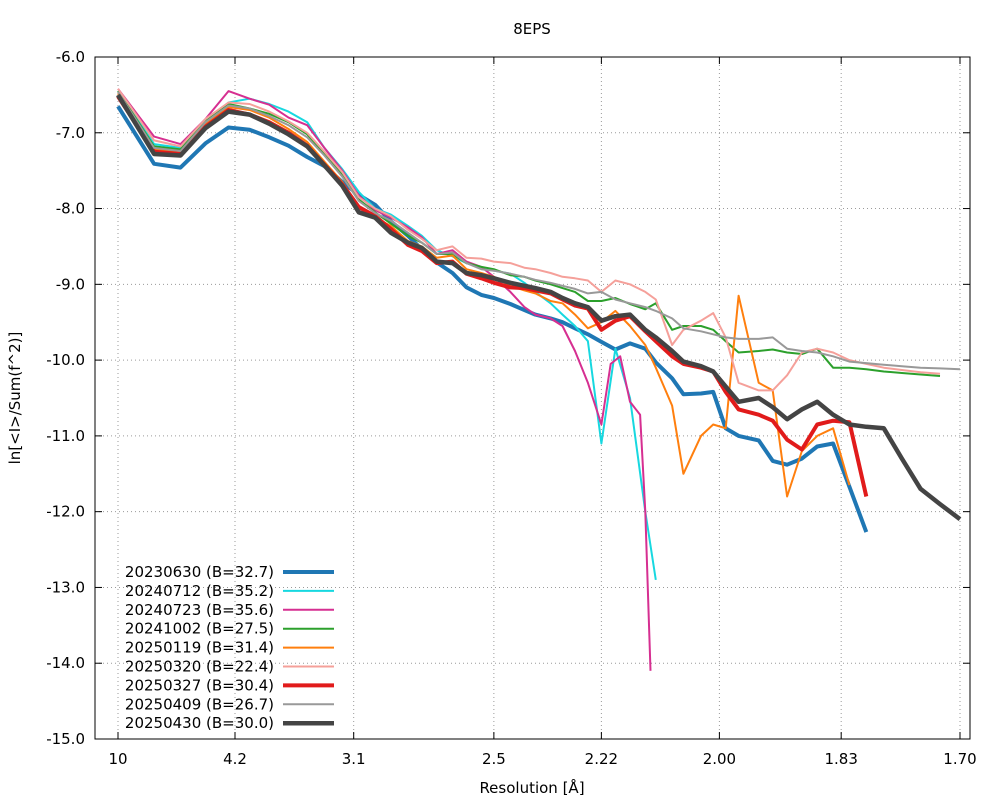 The height and width of the screenshot is (804, 1000). Describe the element at coordinates (959, 759) in the screenshot. I see `x-tick-label: 1.70` at that location.